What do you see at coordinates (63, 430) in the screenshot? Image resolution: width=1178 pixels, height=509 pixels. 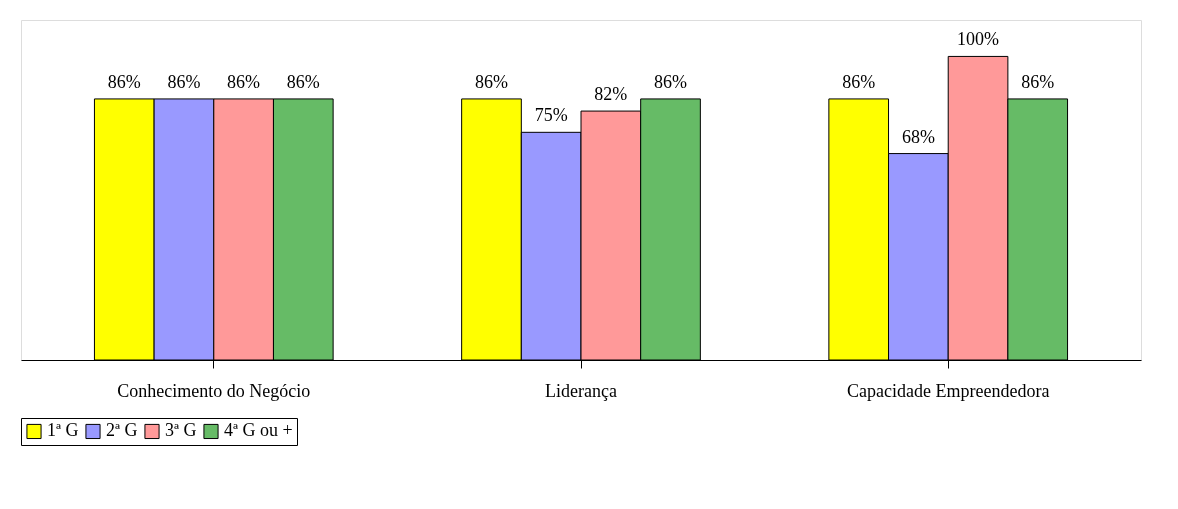 I see `legend-label: 1ª G` at bounding box center [63, 430].